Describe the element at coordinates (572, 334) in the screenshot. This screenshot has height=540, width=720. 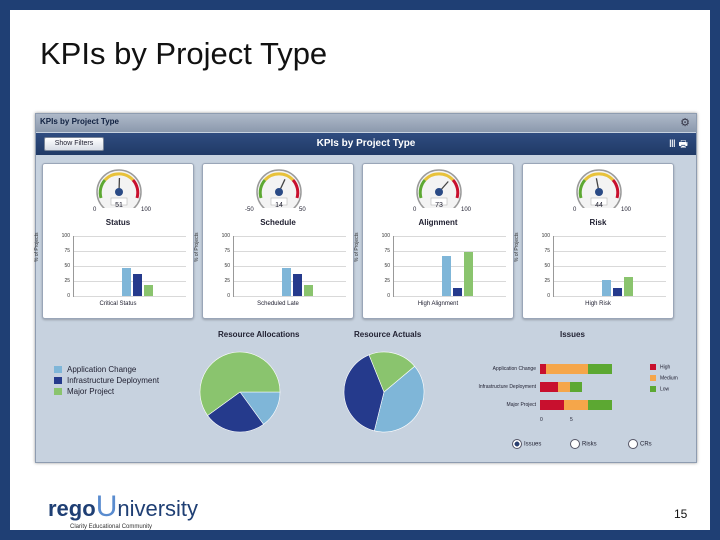
I see `issues-title: Issues` at that location.